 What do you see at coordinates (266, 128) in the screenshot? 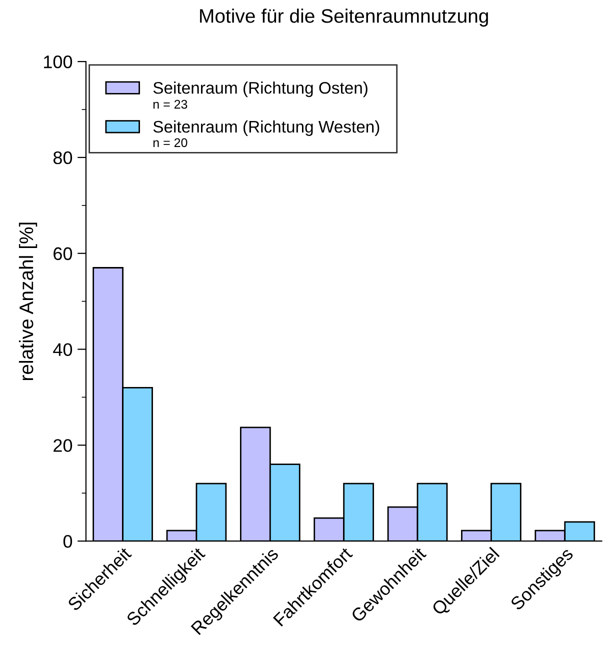
I see `legend-label: Seitenraum (Richtung Westen)` at bounding box center [266, 128].